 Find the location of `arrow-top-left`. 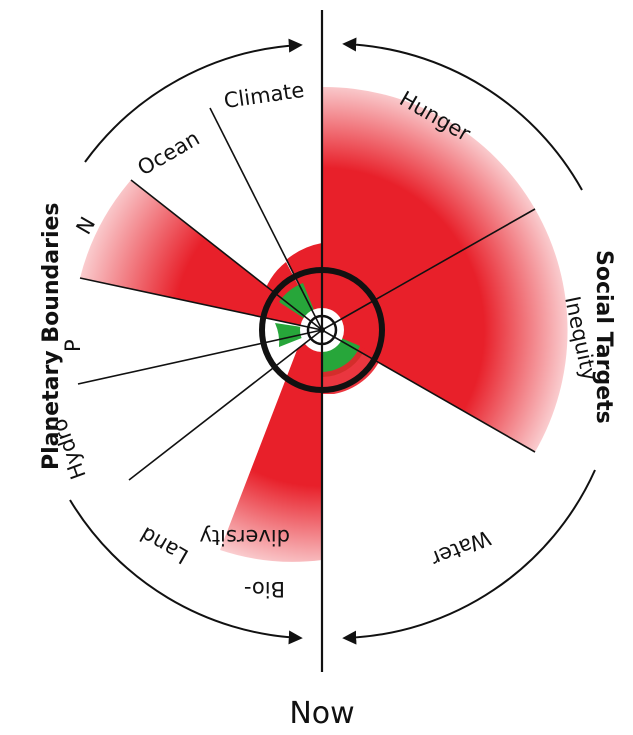

arrow-top-left is located at coordinates (193, 100).